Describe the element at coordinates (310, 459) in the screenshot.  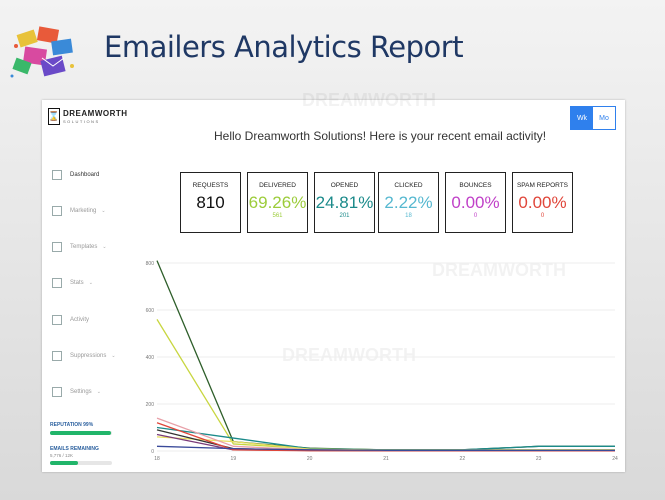
I see `x-tick-label: 20` at that location.